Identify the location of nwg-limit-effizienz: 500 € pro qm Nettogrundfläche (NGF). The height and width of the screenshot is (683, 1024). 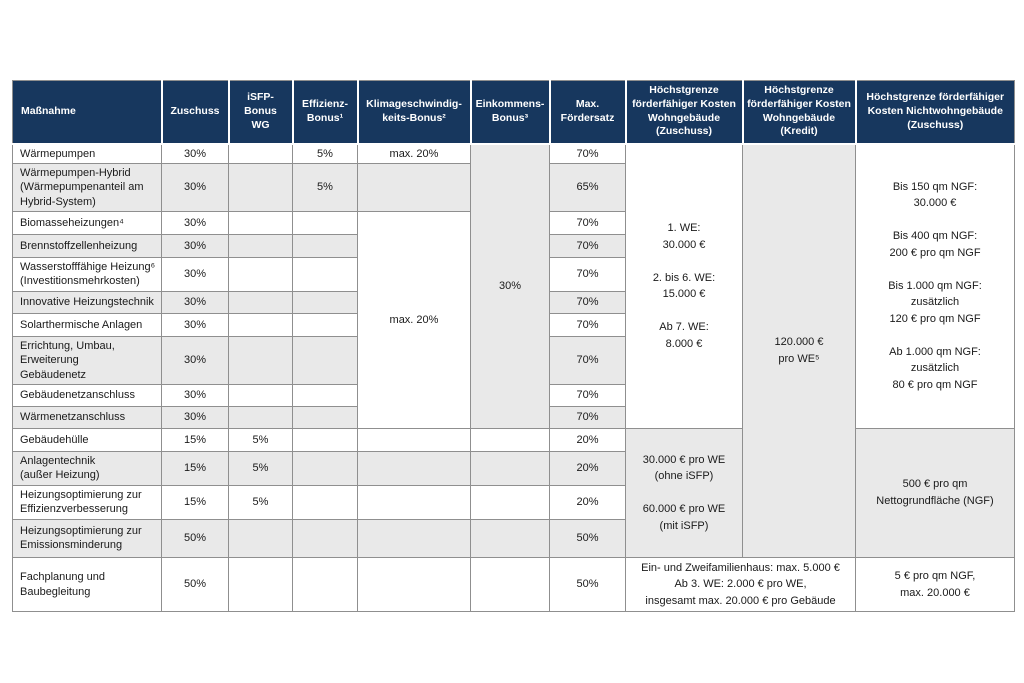
(935, 492).